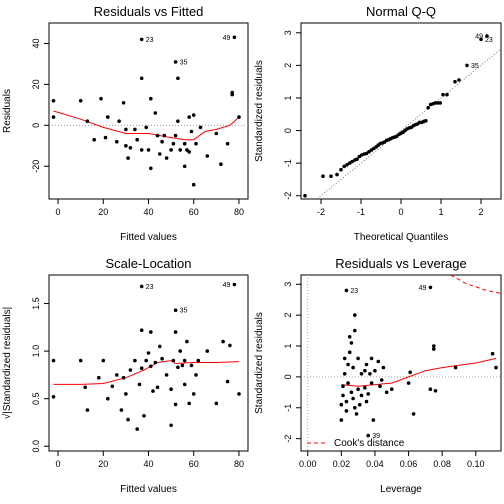  What do you see at coordinates (342, 464) in the screenshot?
I see `resid-leverage-x-tick-label: 0.02` at bounding box center [342, 464].